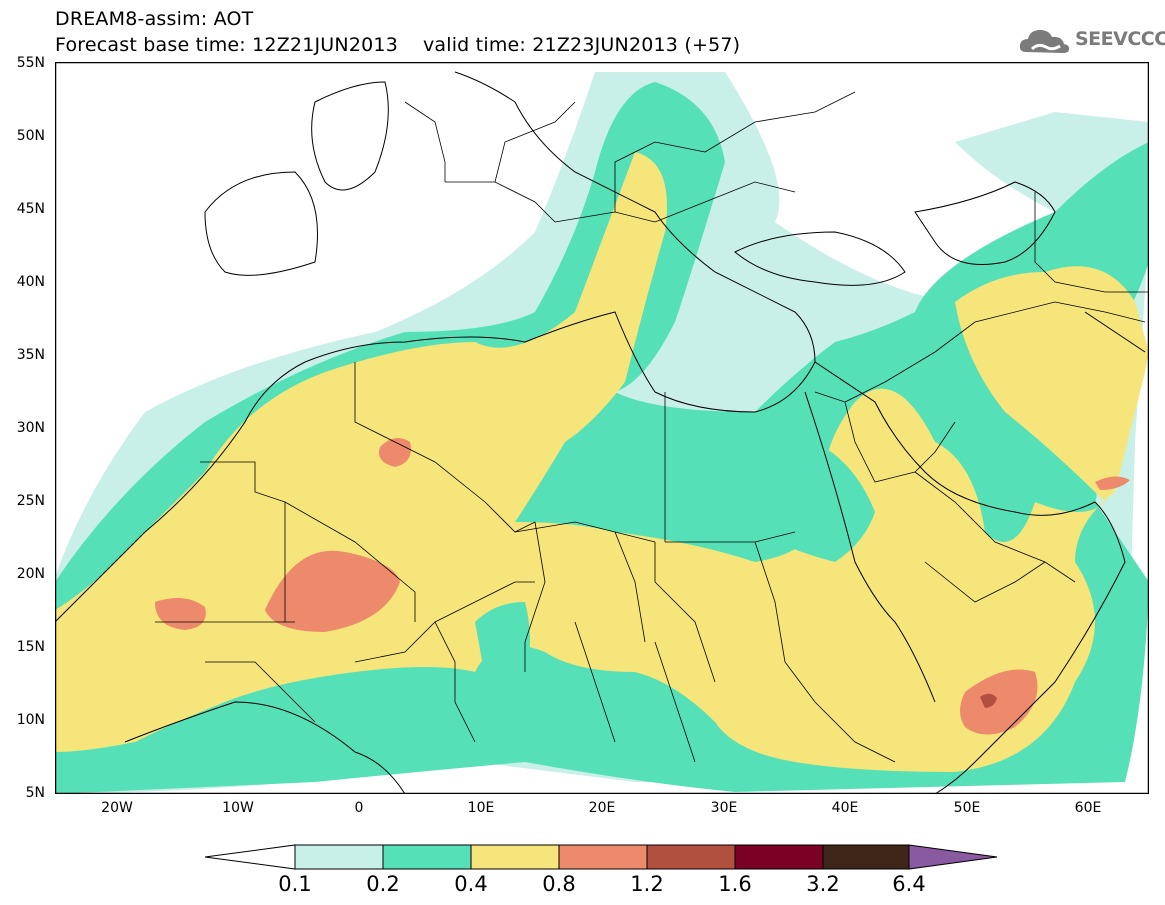  I want to click on lon-label: 40E, so click(845, 808).